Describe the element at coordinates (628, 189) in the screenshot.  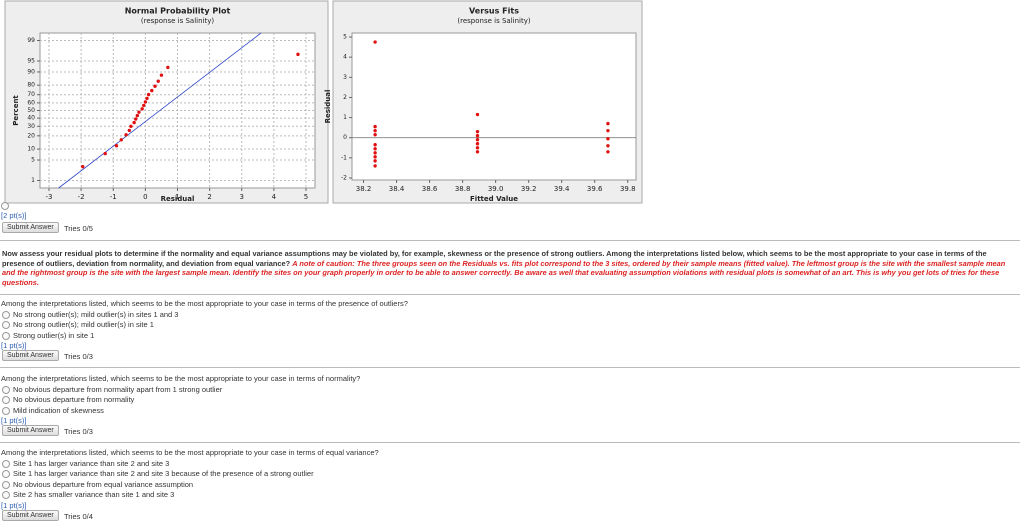
I see `x-tick-label: 39.8` at that location.